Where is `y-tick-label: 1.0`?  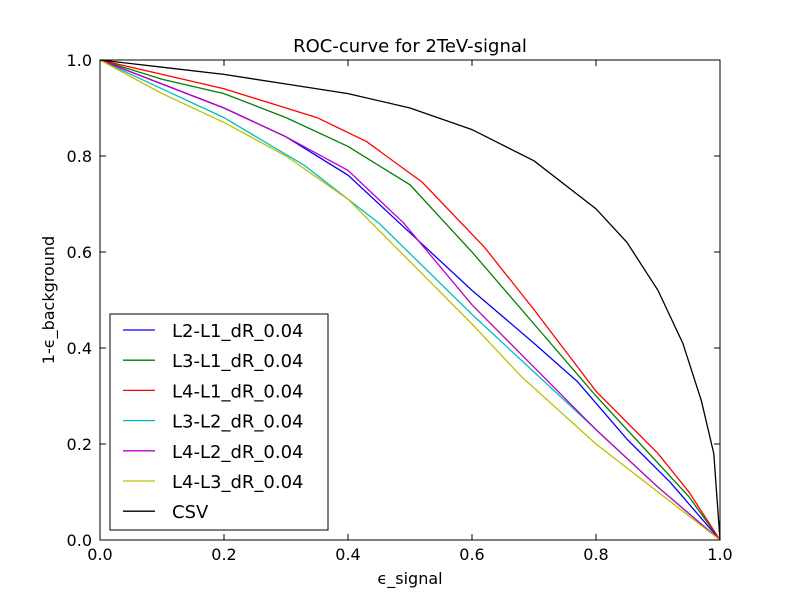
y-tick-label: 1.0 is located at coordinates (79, 60).